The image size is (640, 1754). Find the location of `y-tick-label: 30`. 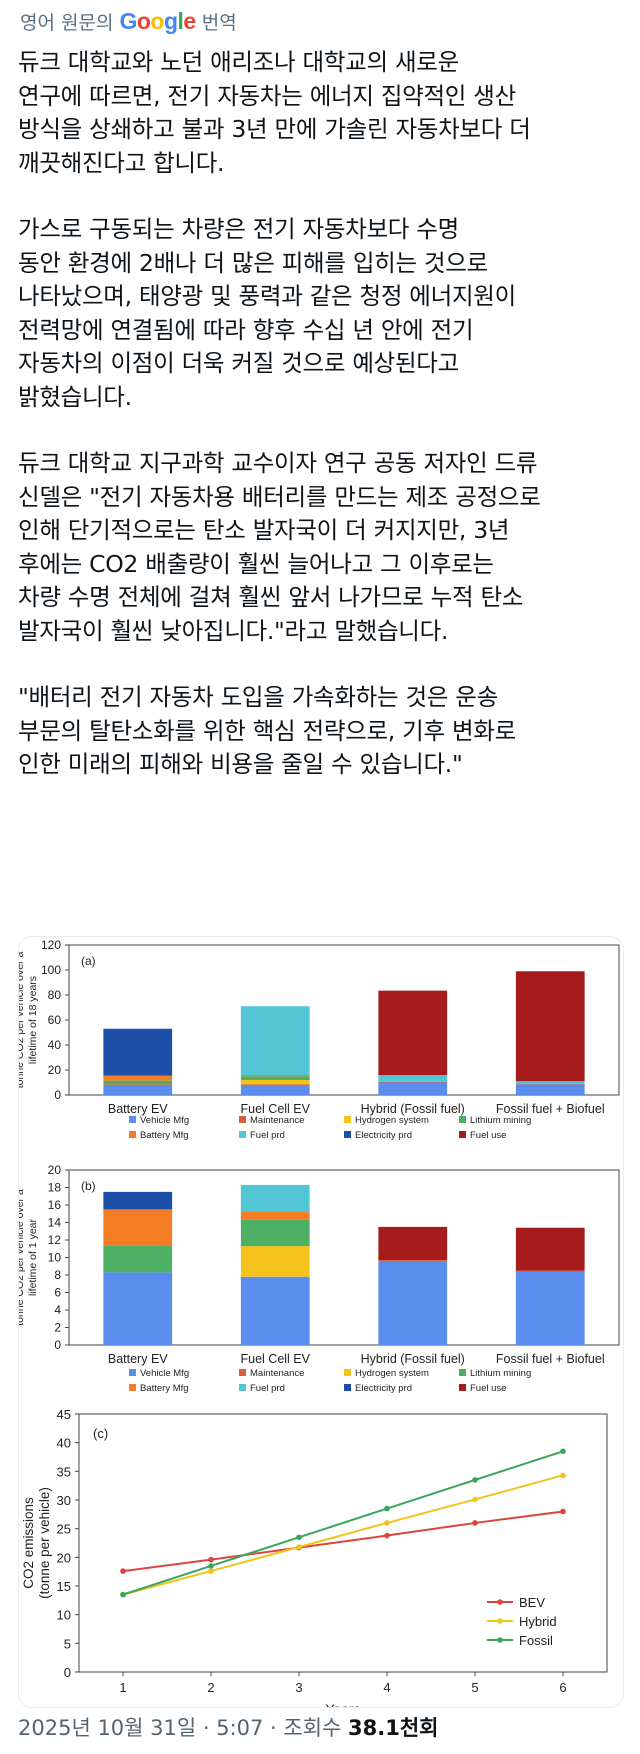

y-tick-label: 30 is located at coordinates (64, 1500).